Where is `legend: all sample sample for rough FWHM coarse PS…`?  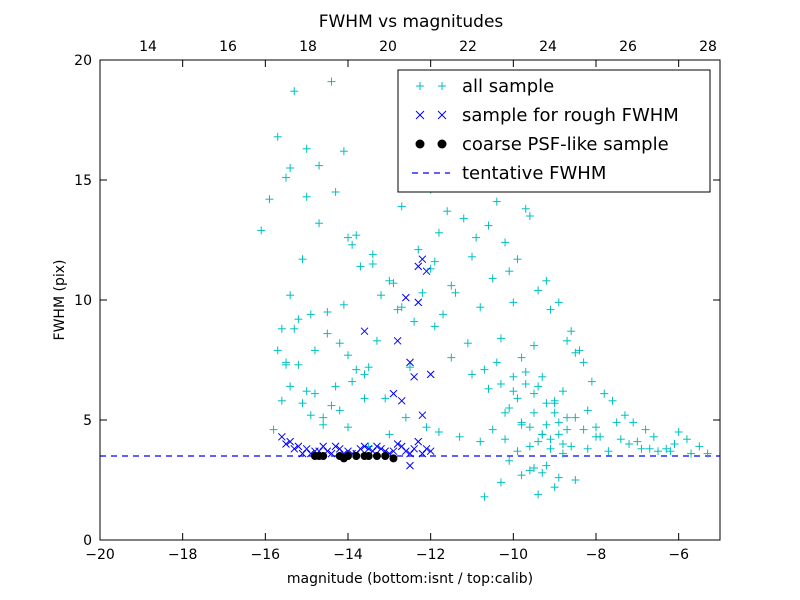 legend: all sample sample for rough FWHM coarse PS… is located at coordinates (554, 131).